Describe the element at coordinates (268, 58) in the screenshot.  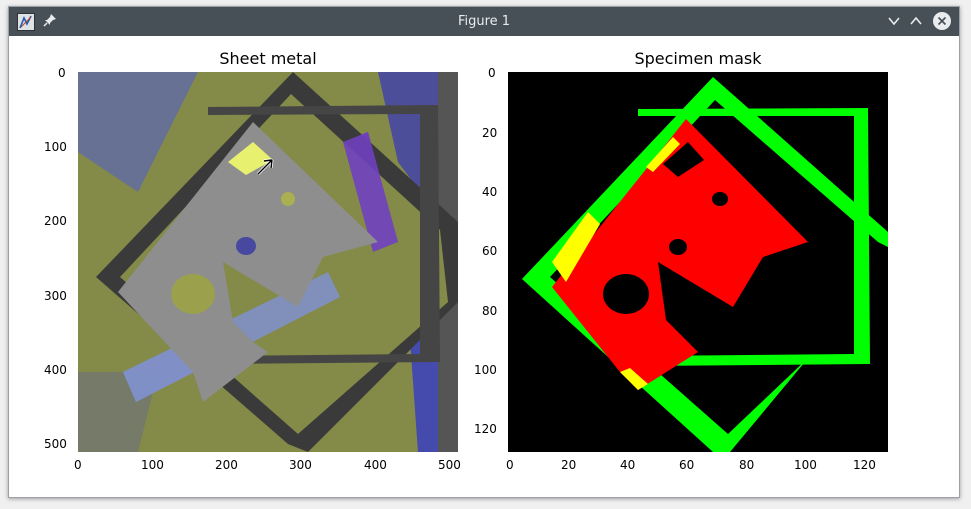
I see `plot-title-sheet-metal: Sheet metal` at that location.